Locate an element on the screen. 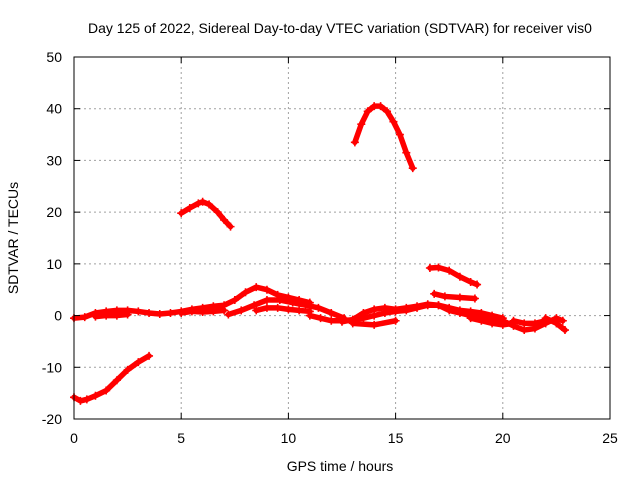 Image resolution: width=640 pixels, height=485 pixels. y-tick-label: 20 is located at coordinates (54, 212).